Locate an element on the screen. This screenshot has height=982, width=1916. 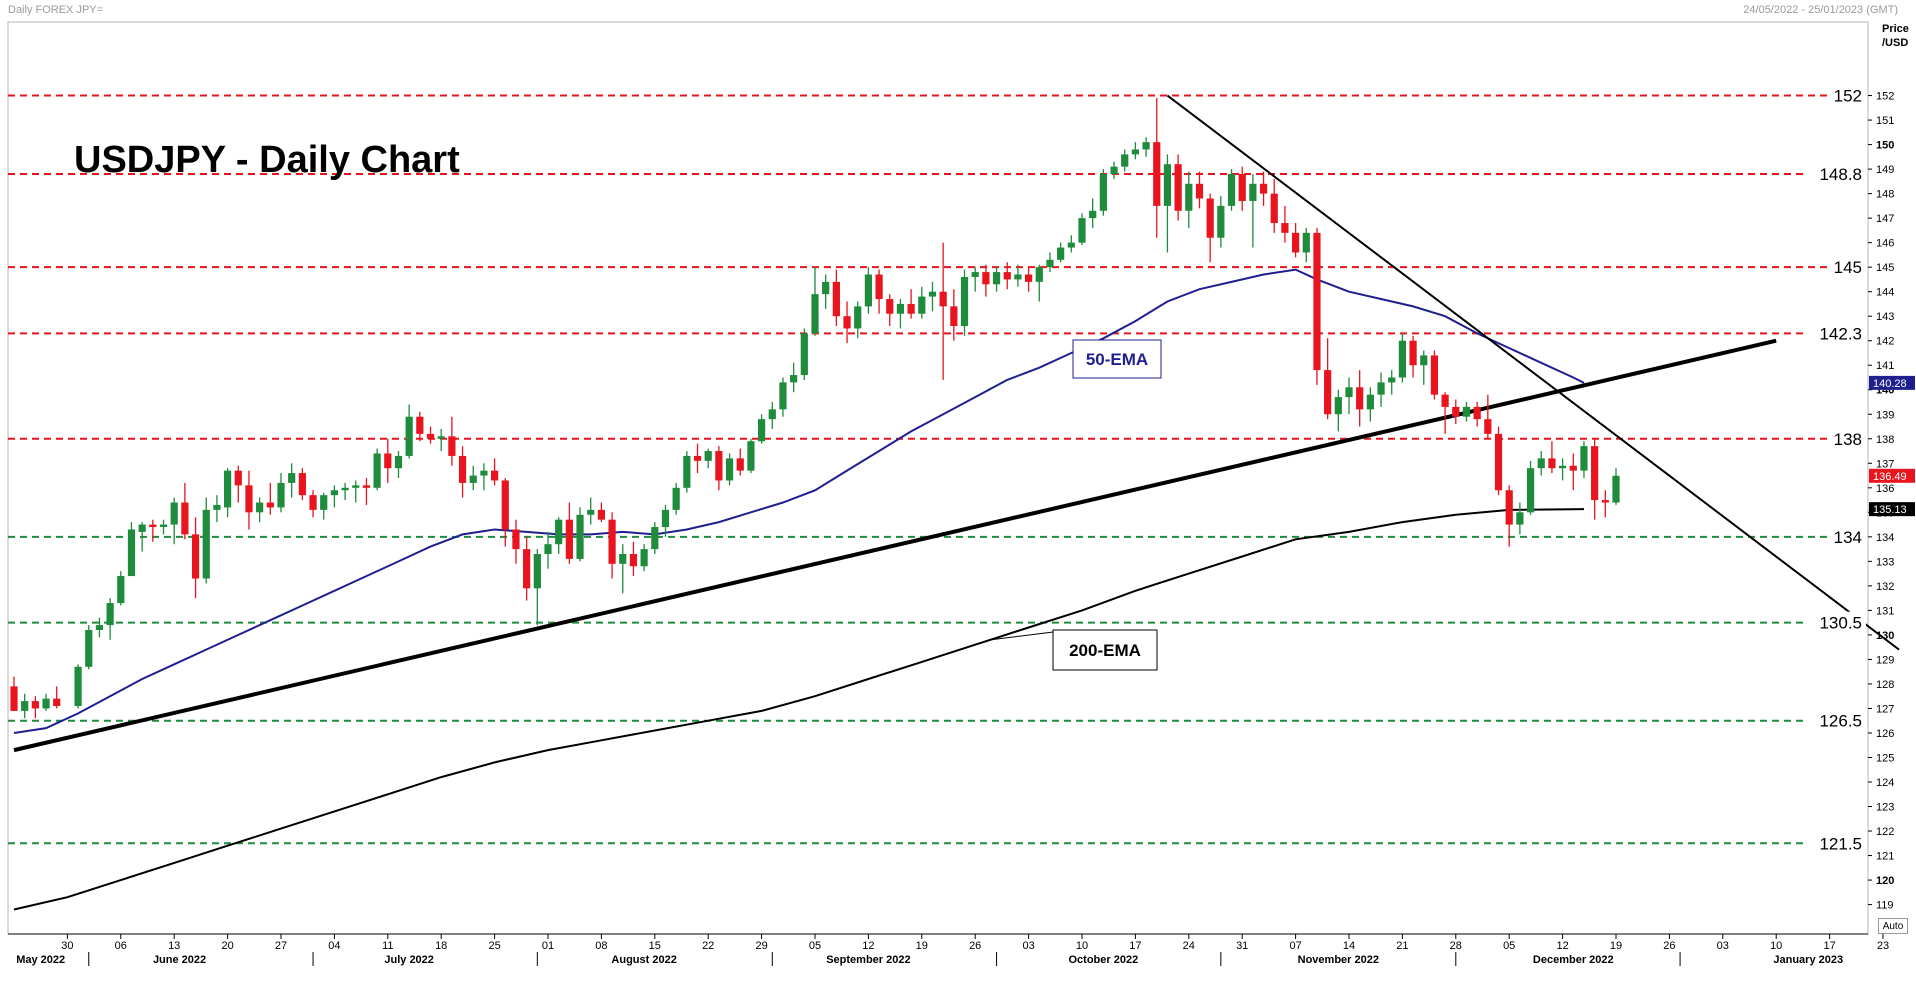
y-tick-label: 149 is located at coordinates (1885, 170).